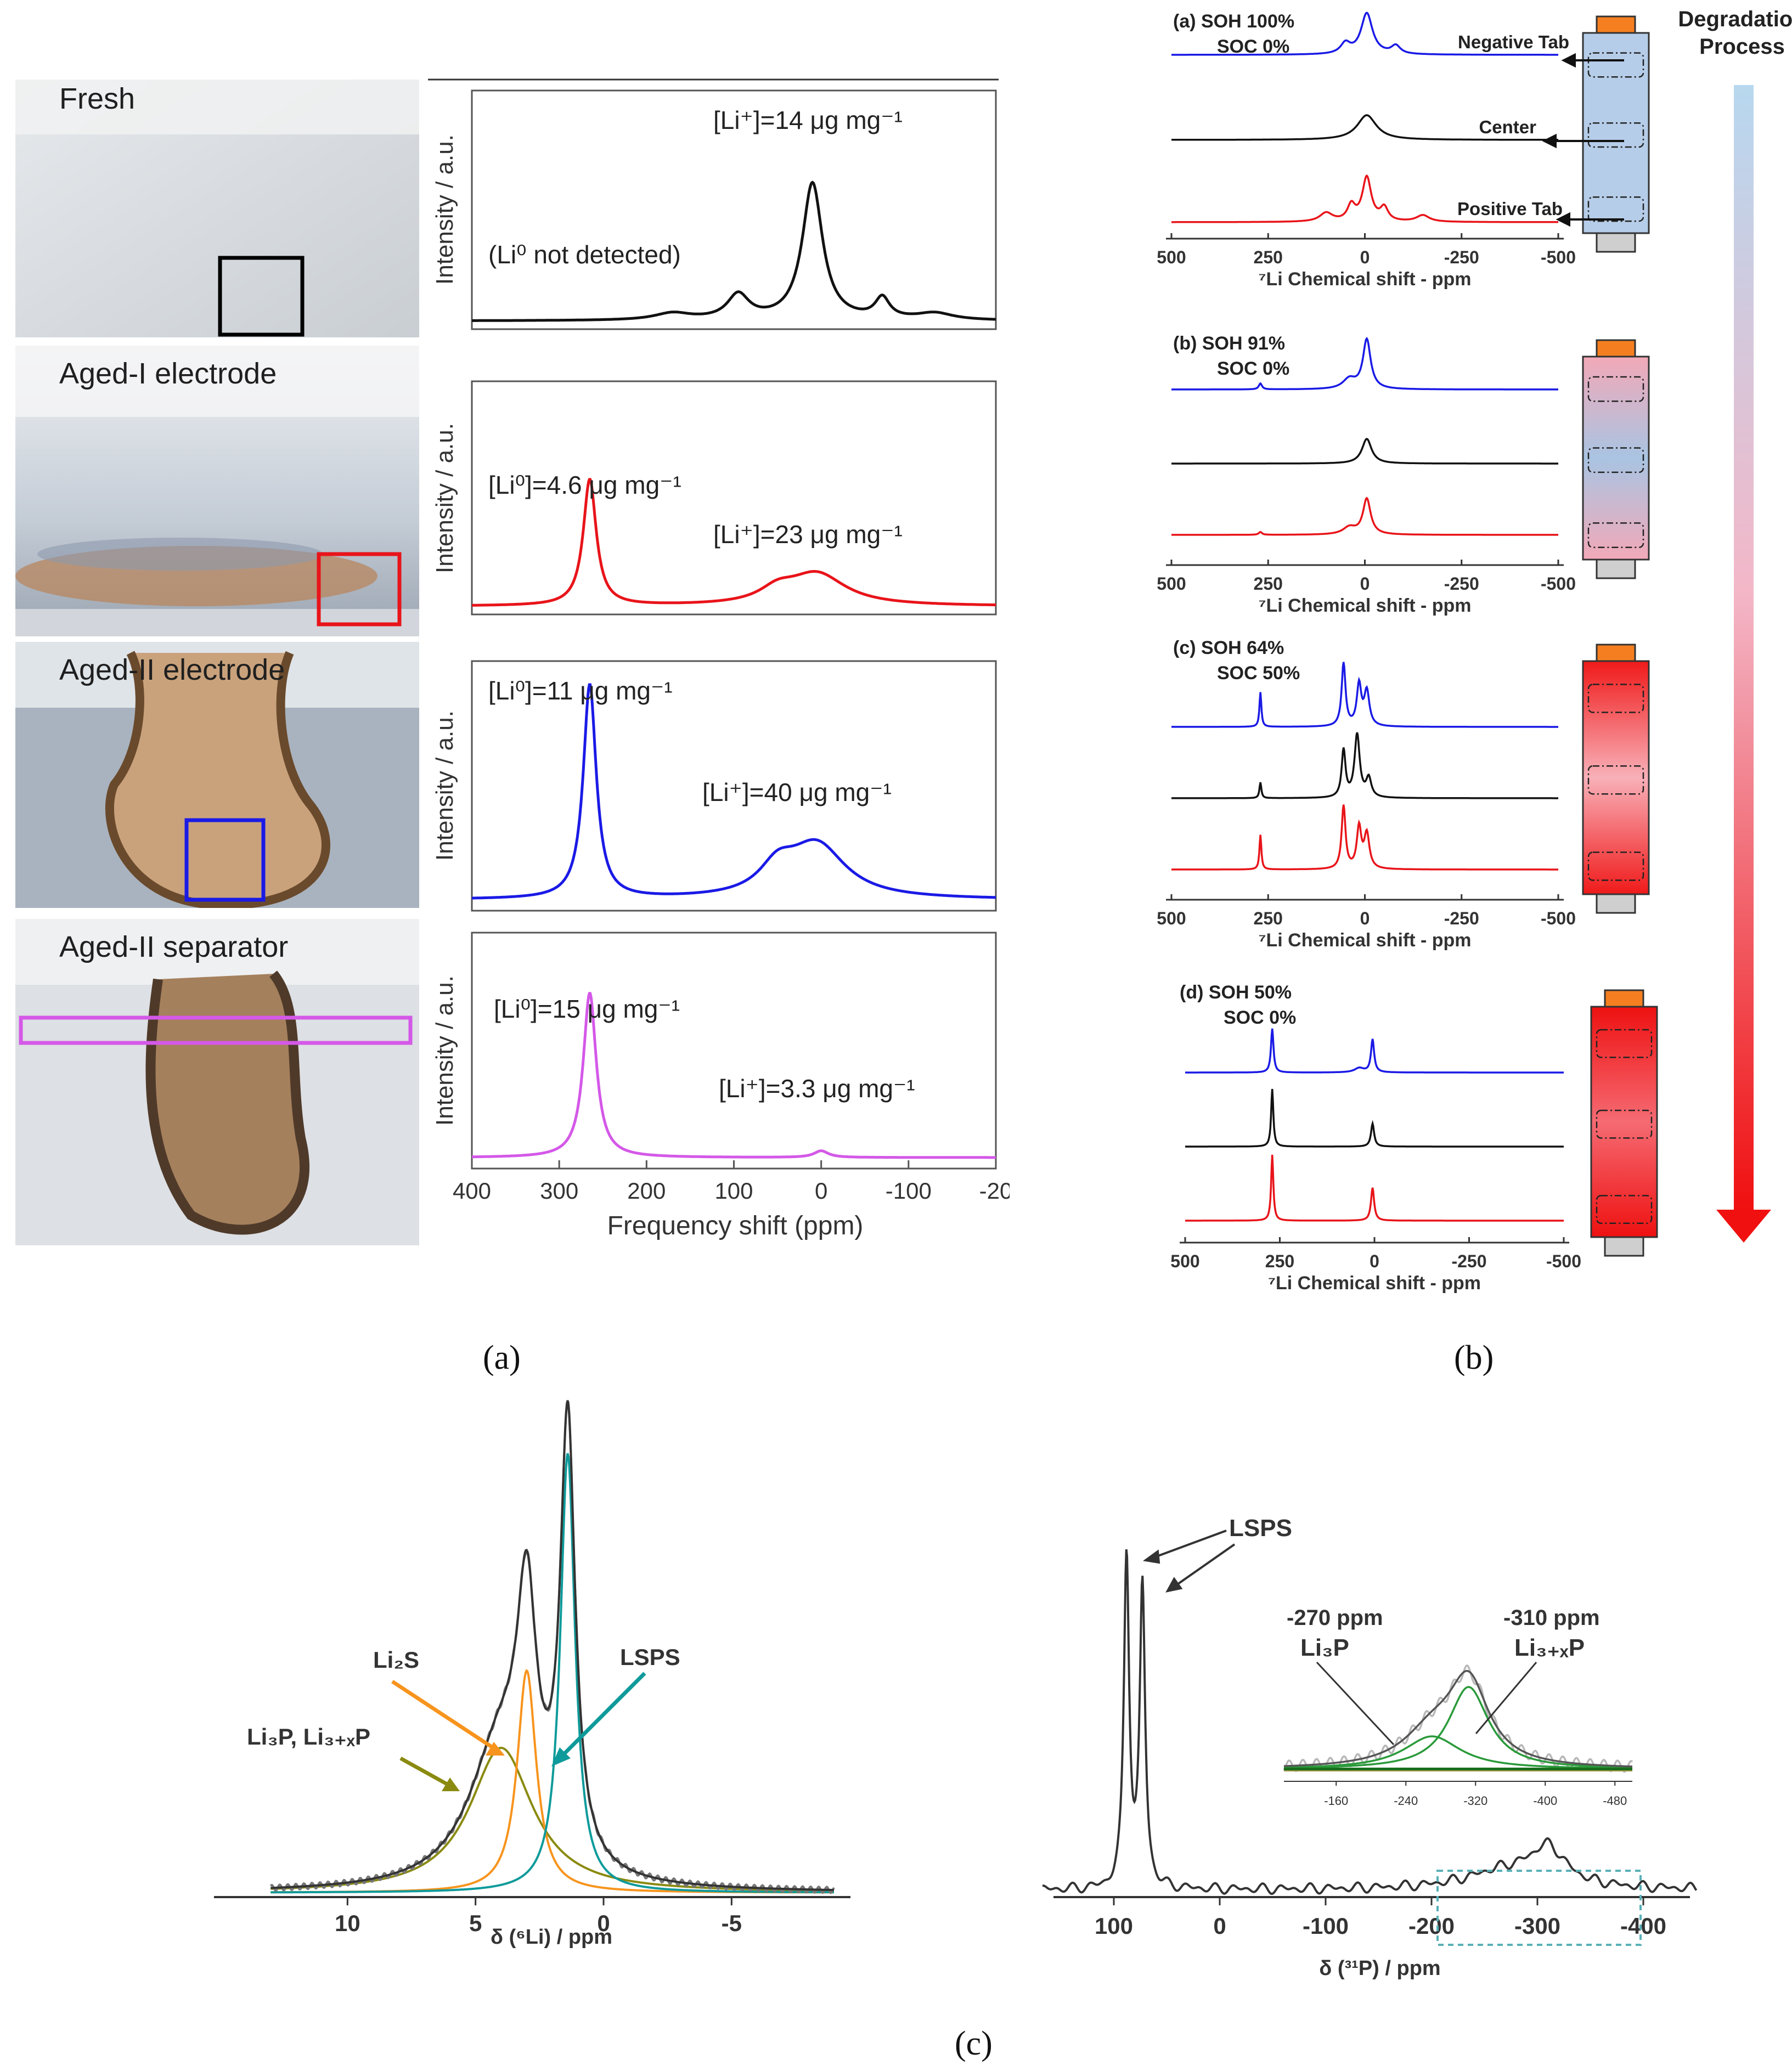 Image resolution: width=1792 pixels, height=2071 pixels. I want to click on b-spectrum-a-negative, so click(1365, 34).